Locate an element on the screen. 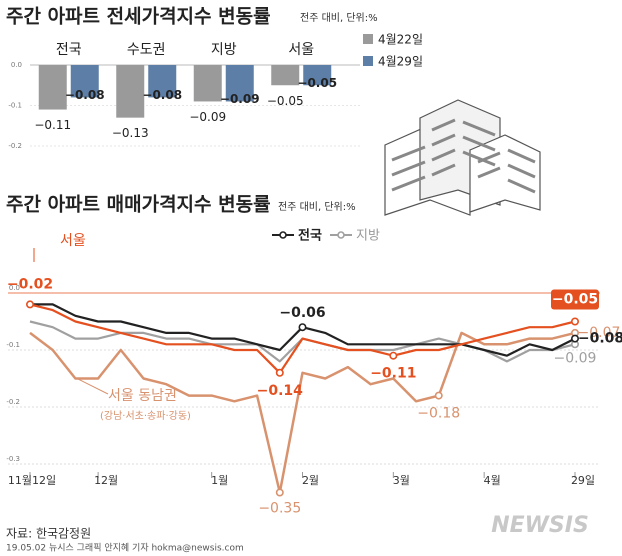 This screenshot has width=622, height=556. source: 자료: 한국감정원 is located at coordinates (48, 534).